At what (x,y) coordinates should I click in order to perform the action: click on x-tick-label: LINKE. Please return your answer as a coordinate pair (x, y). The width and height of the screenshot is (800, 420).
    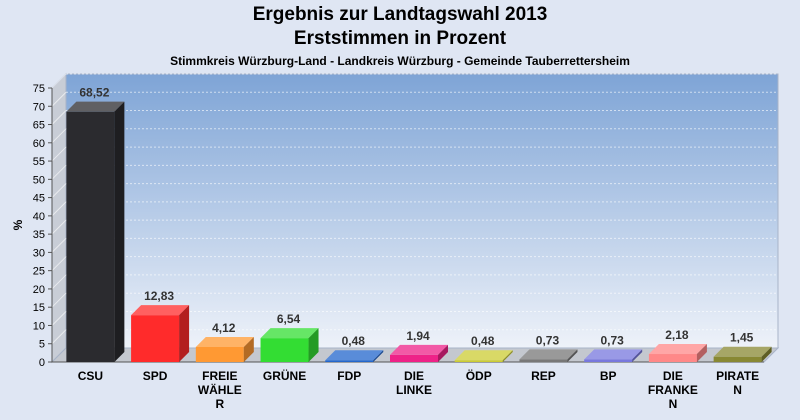
    Looking at the image, I should click on (414, 390).